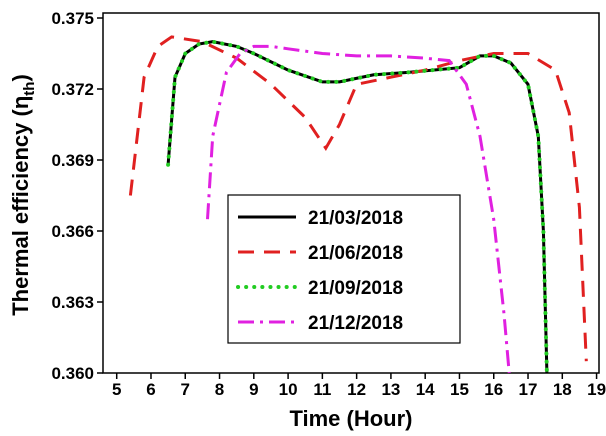  What do you see at coordinates (288, 389) in the screenshot?
I see `x-tick-label: 10` at bounding box center [288, 389].